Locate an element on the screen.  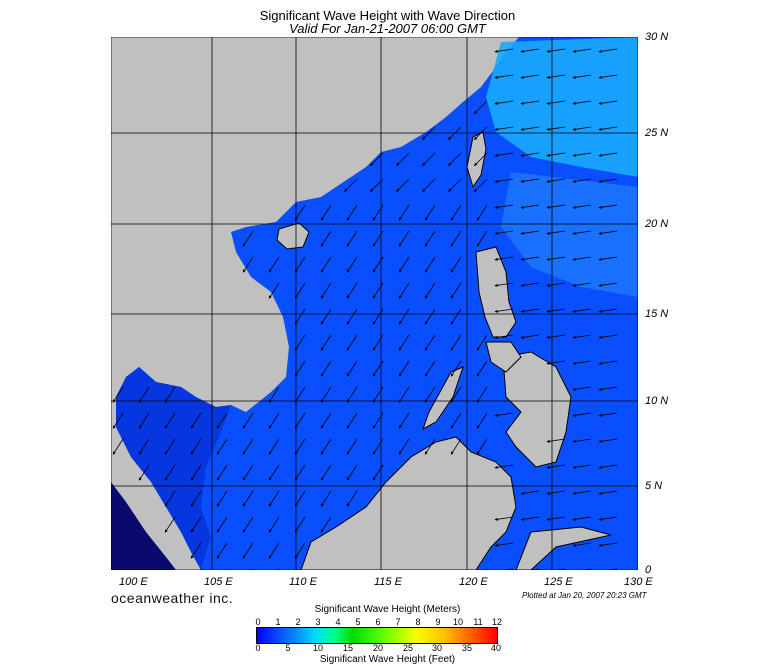
lat-label-20n: 20 N is located at coordinates (657, 224).